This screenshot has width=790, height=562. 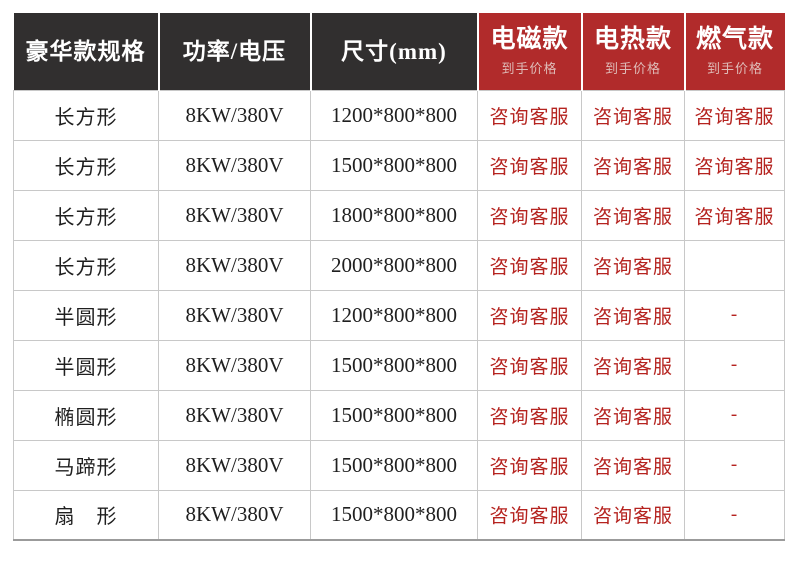 I want to click on header-label: 电热款, so click(x=632, y=39).